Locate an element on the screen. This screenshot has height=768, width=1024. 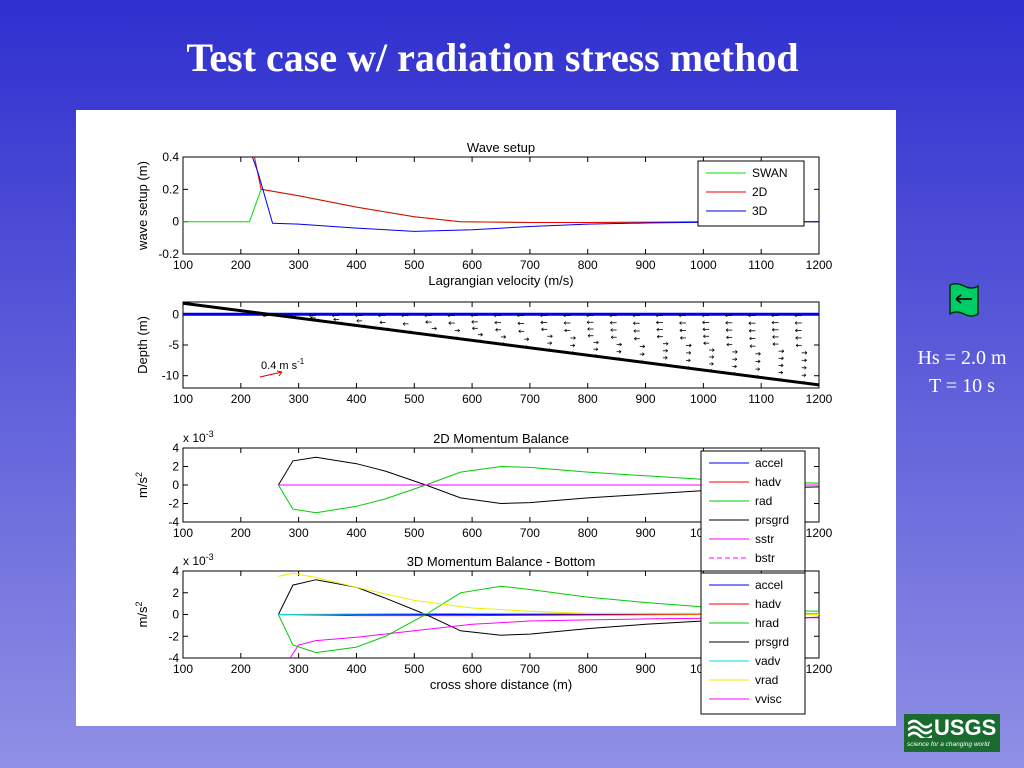
legend-label: hrad is located at coordinates (767, 623).